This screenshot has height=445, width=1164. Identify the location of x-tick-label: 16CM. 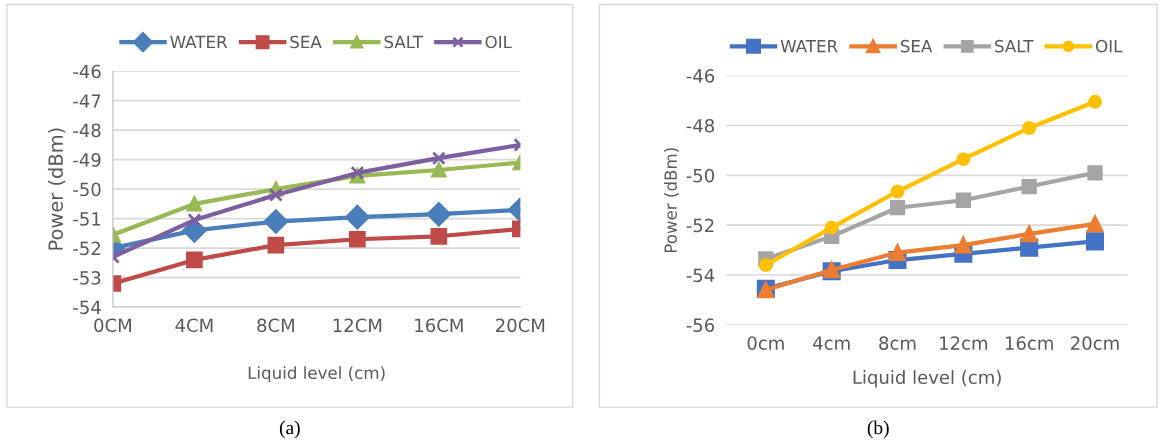
(439, 325).